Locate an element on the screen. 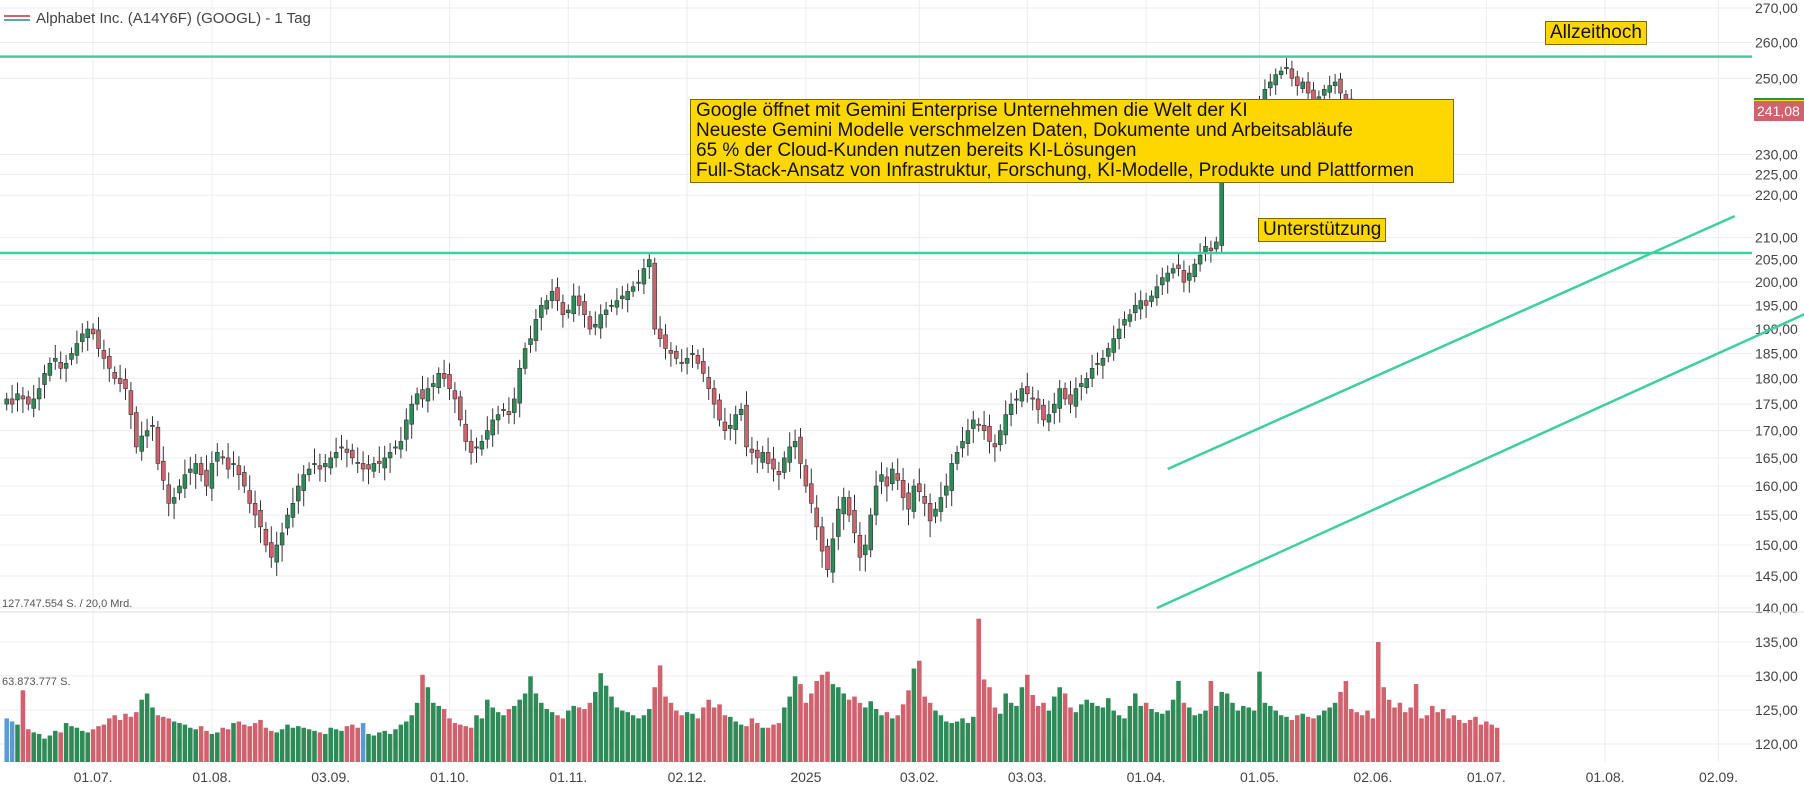 The width and height of the screenshot is (1804, 790). ath-annotation: Allzeithoch is located at coordinates (1596, 33).